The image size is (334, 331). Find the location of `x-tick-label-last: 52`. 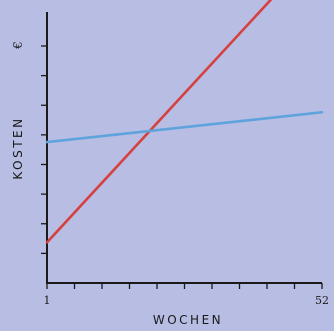

x-tick-label-last: 52 is located at coordinates (322, 300).